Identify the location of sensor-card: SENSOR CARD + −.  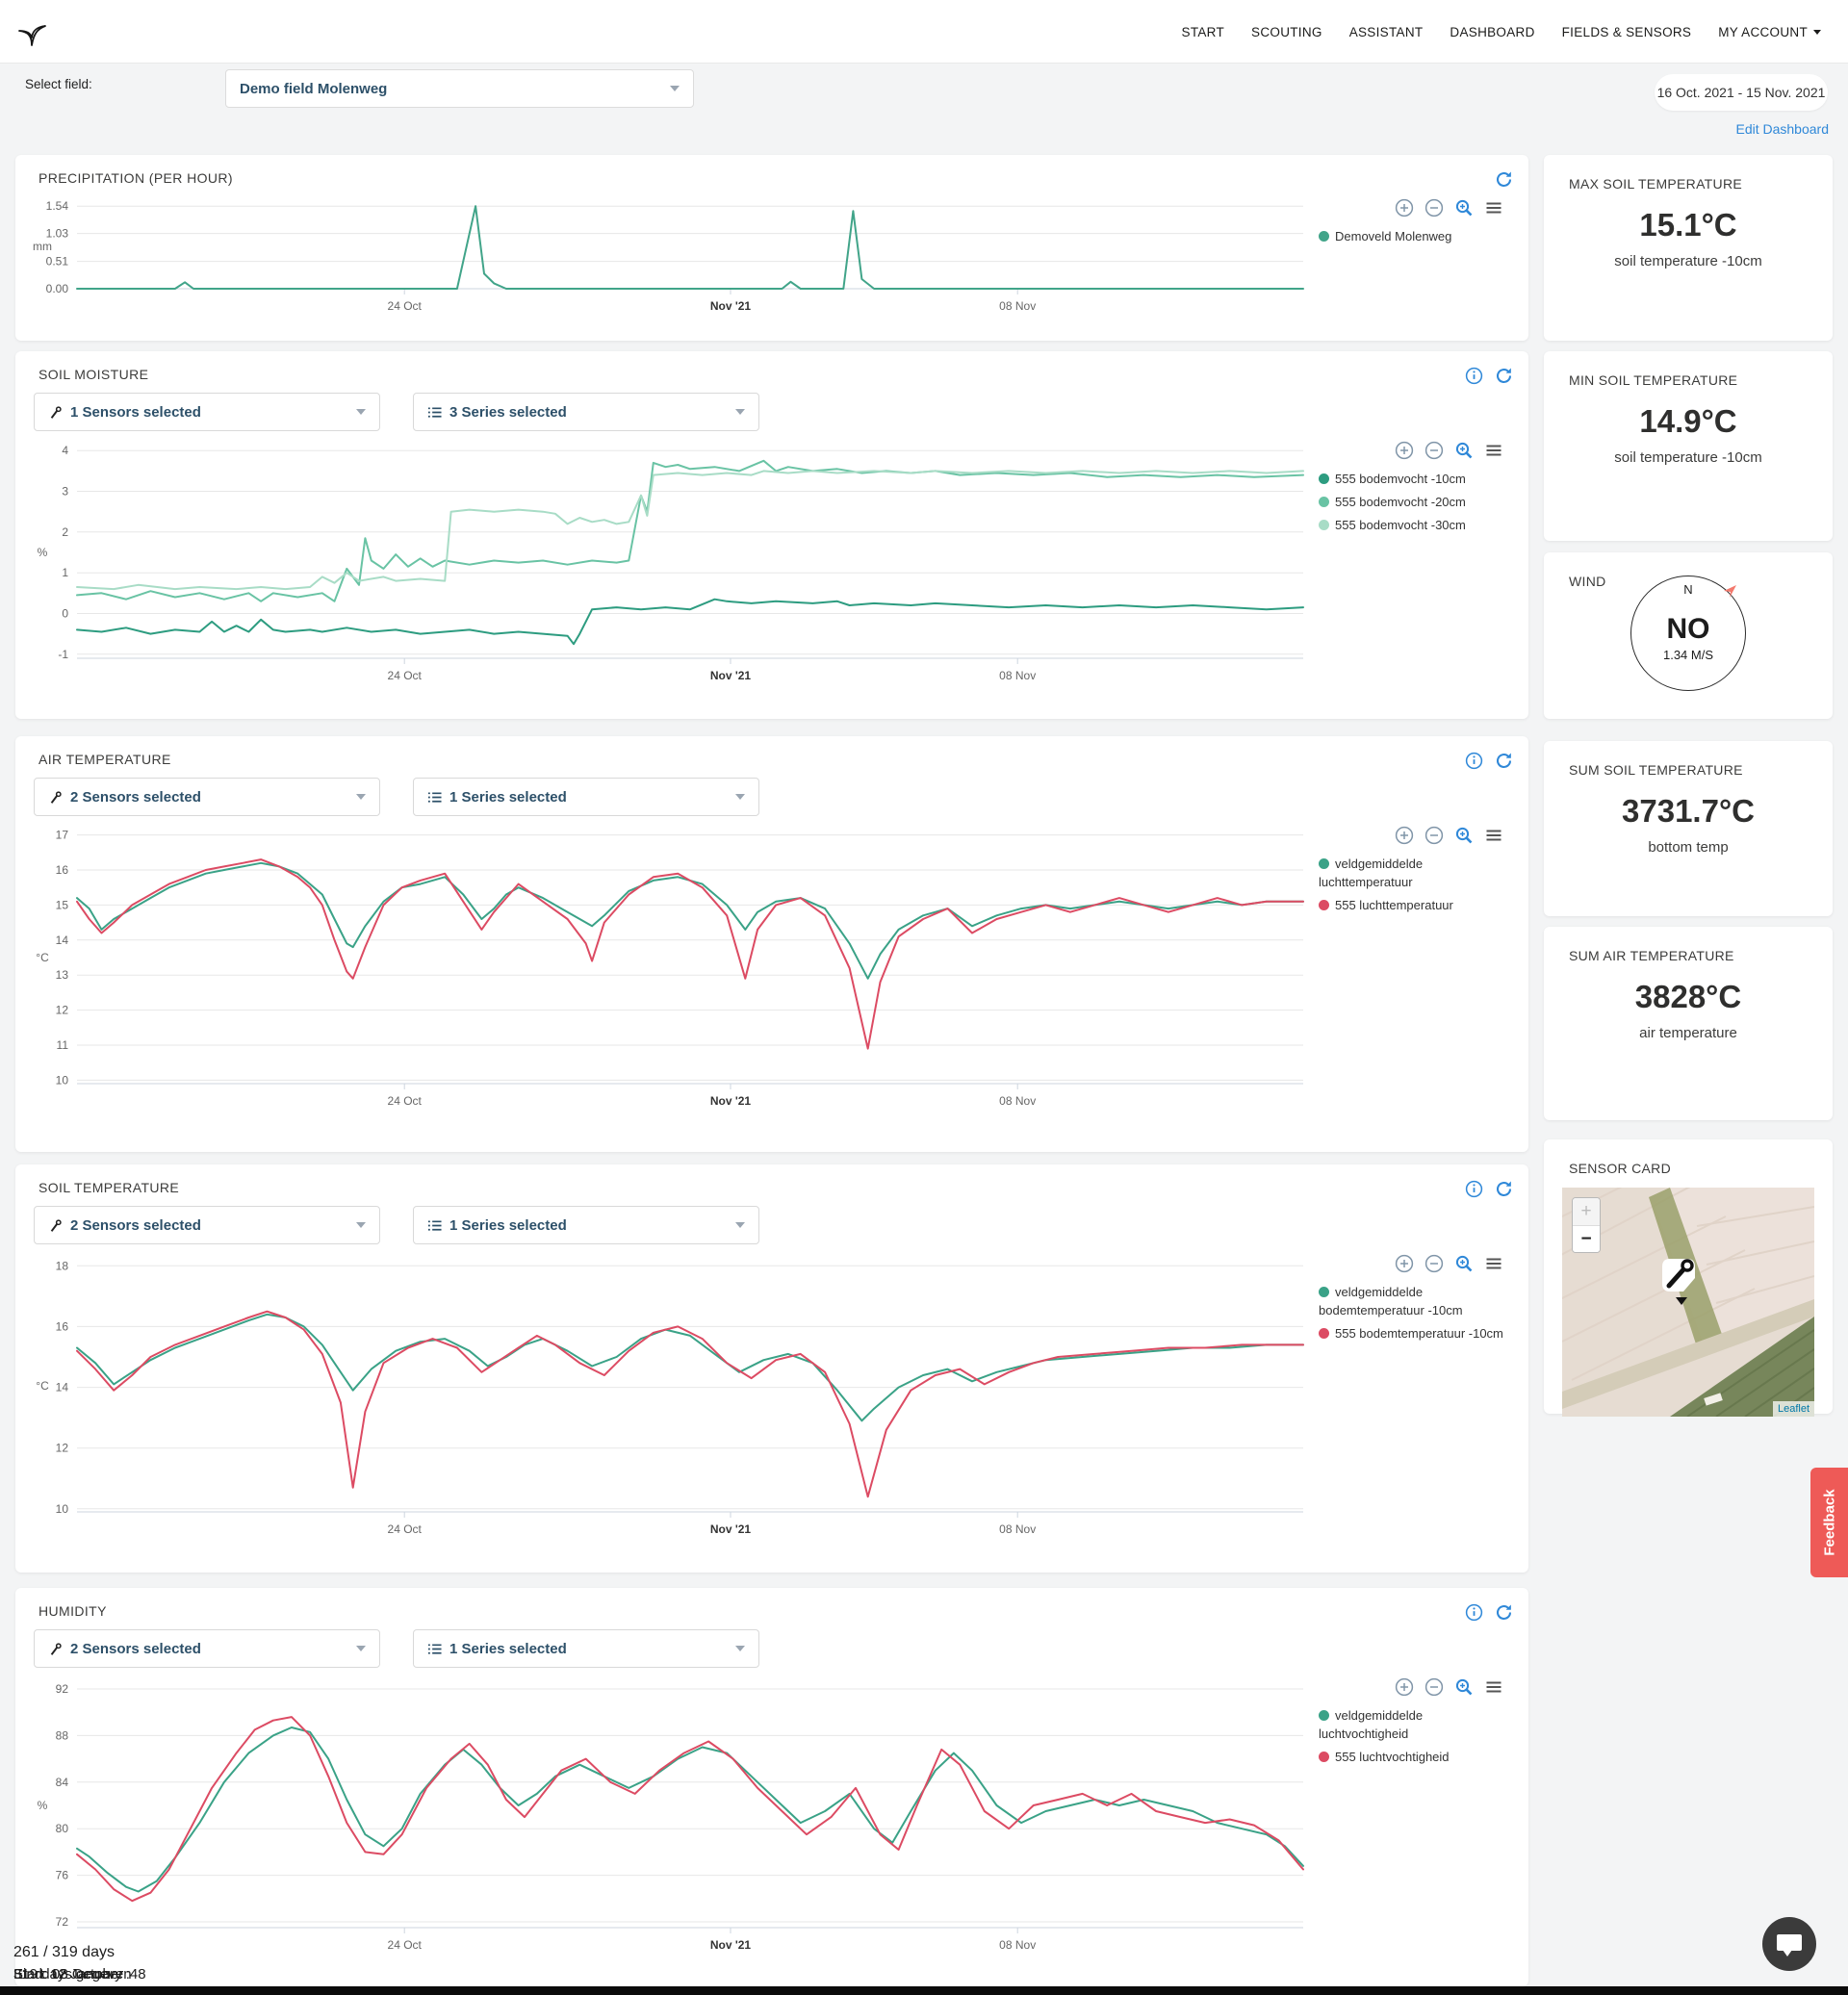
(1688, 1278).